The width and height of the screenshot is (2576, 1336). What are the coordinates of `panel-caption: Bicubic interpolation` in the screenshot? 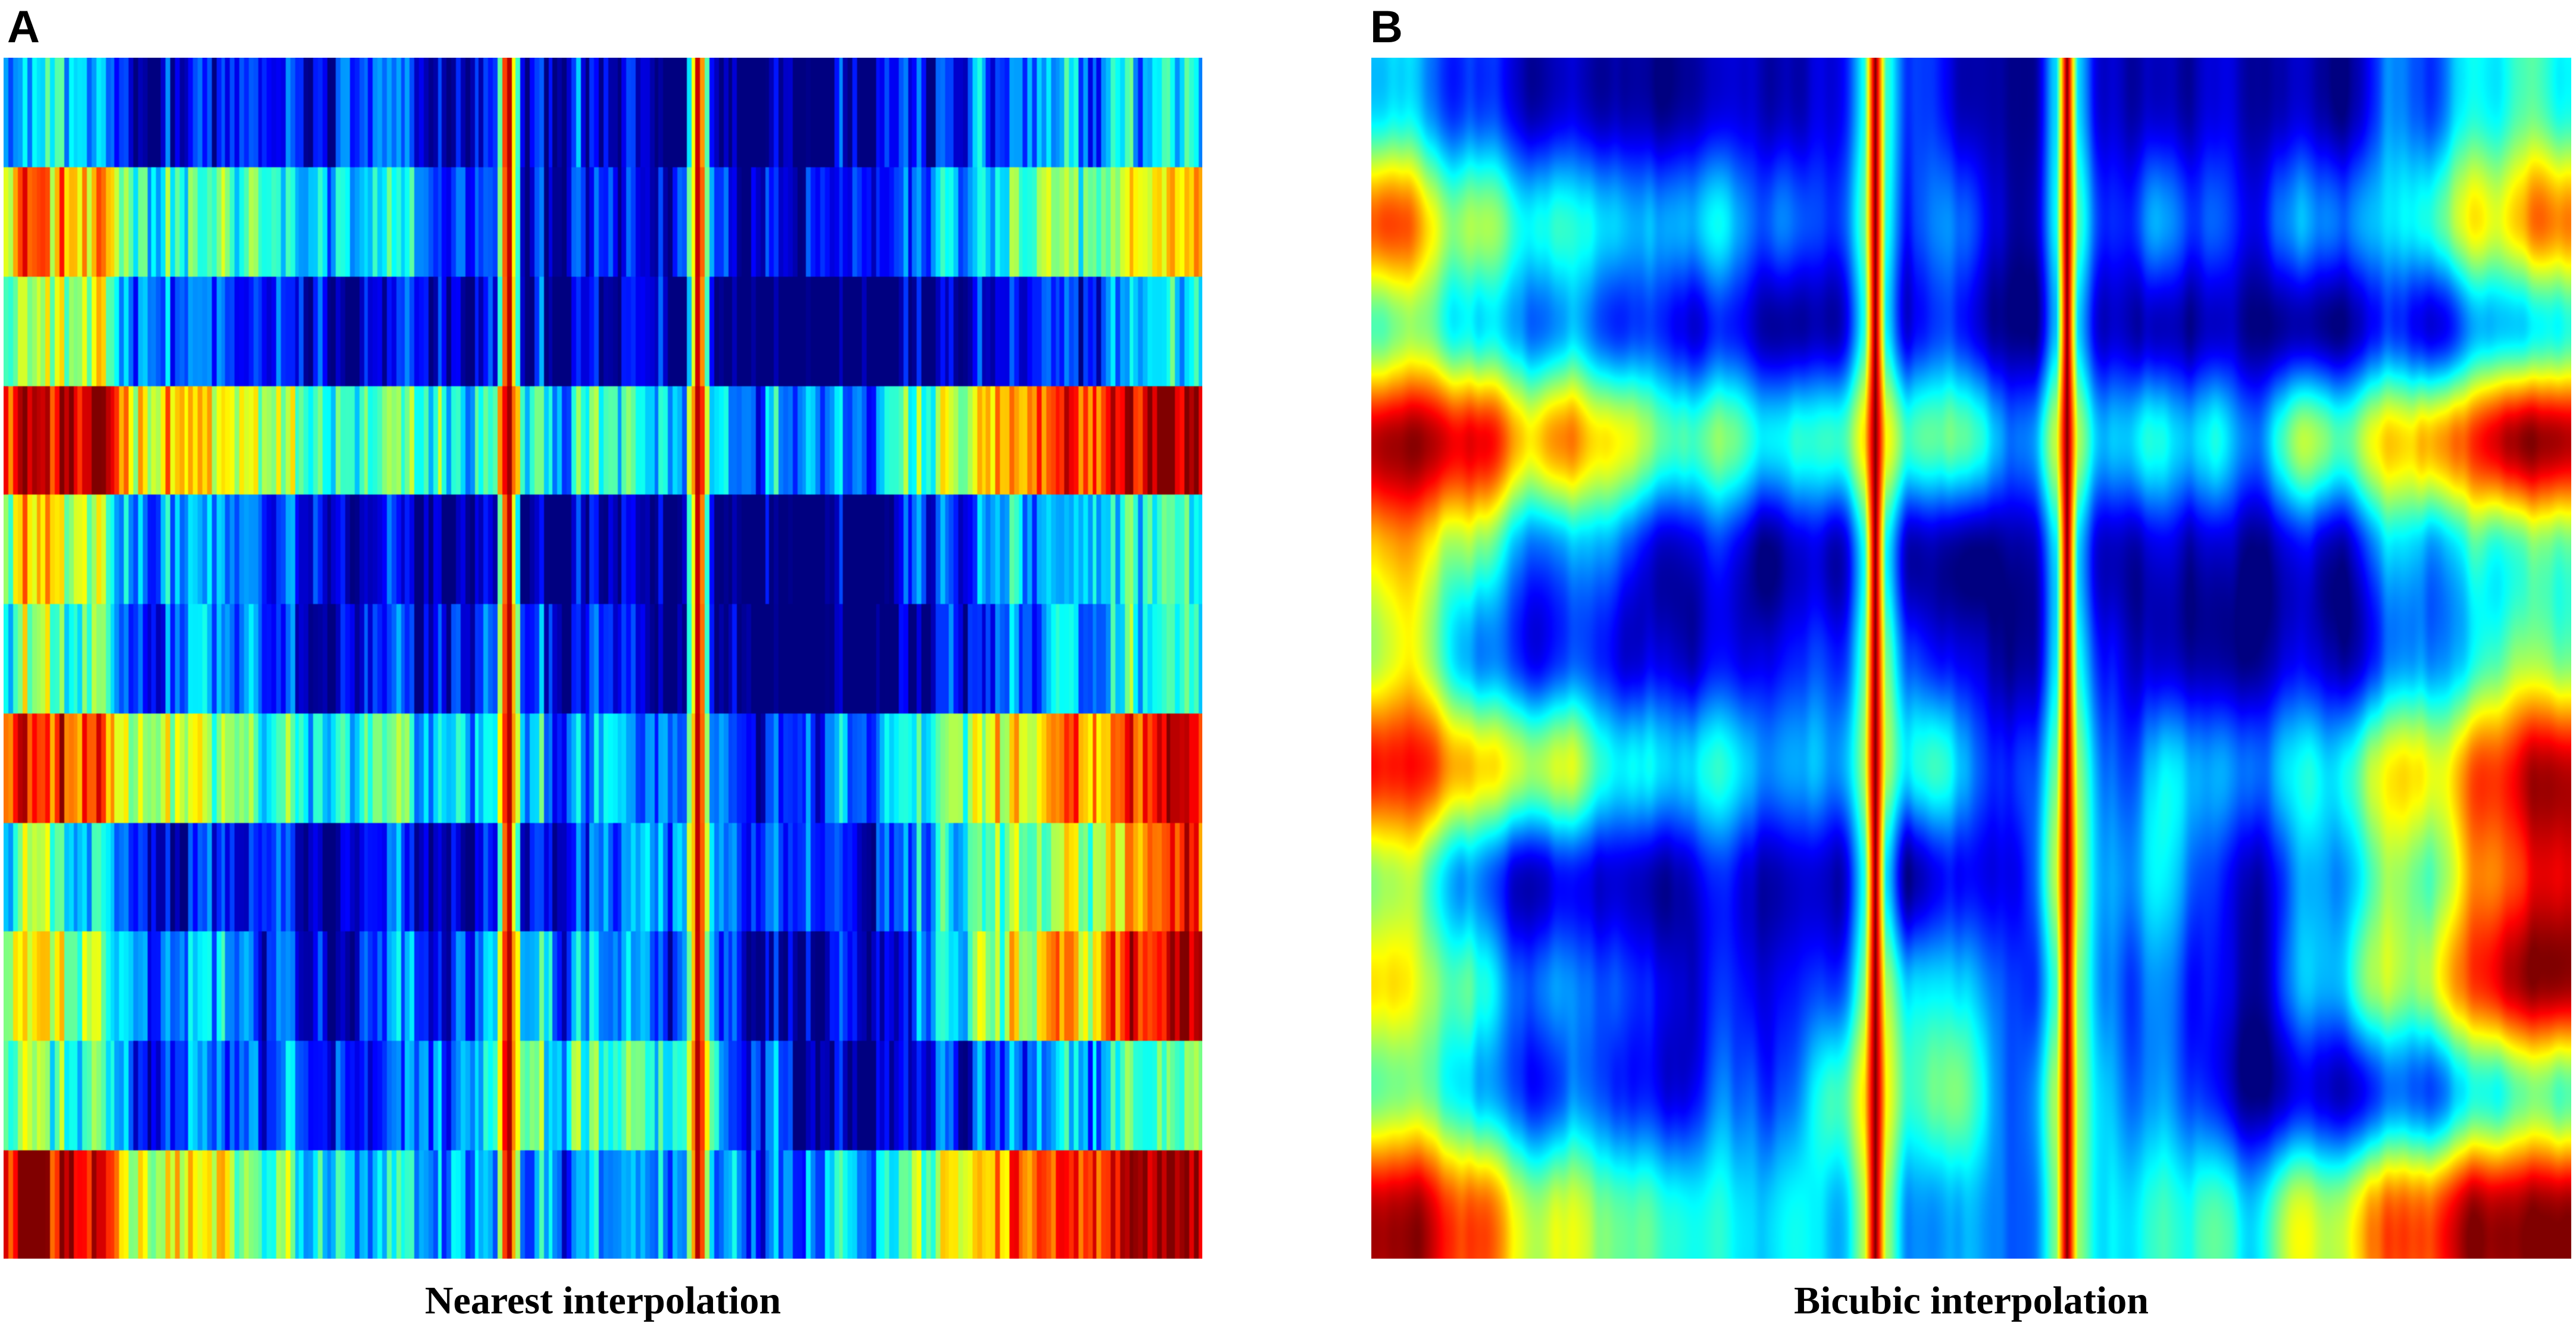 It's located at (1971, 1301).